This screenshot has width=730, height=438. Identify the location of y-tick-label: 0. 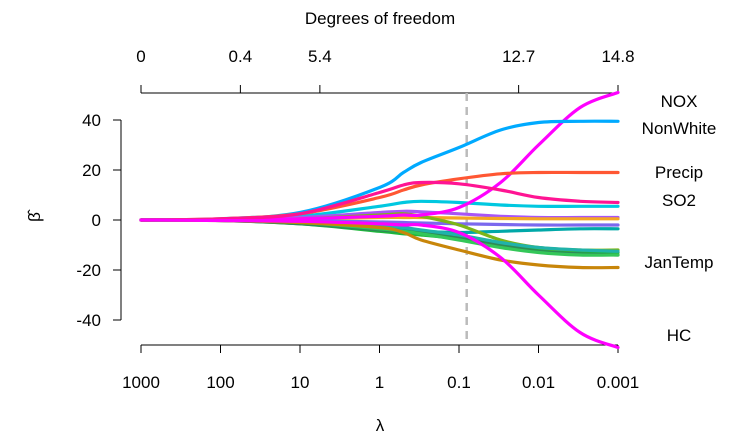
(96, 220).